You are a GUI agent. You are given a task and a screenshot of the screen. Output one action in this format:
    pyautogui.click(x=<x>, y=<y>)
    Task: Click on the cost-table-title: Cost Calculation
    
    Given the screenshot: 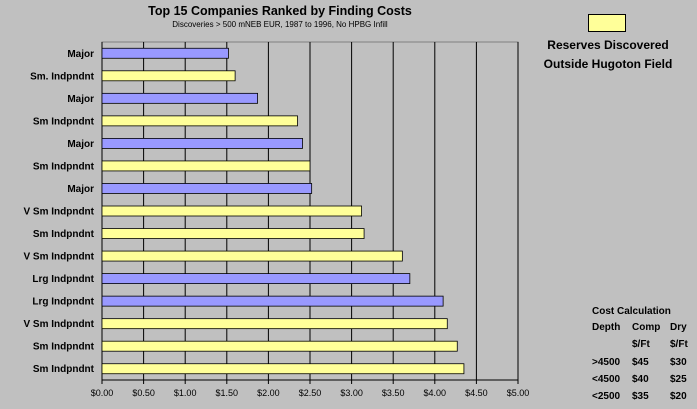 What is the action you would take?
    pyautogui.click(x=631, y=311)
    